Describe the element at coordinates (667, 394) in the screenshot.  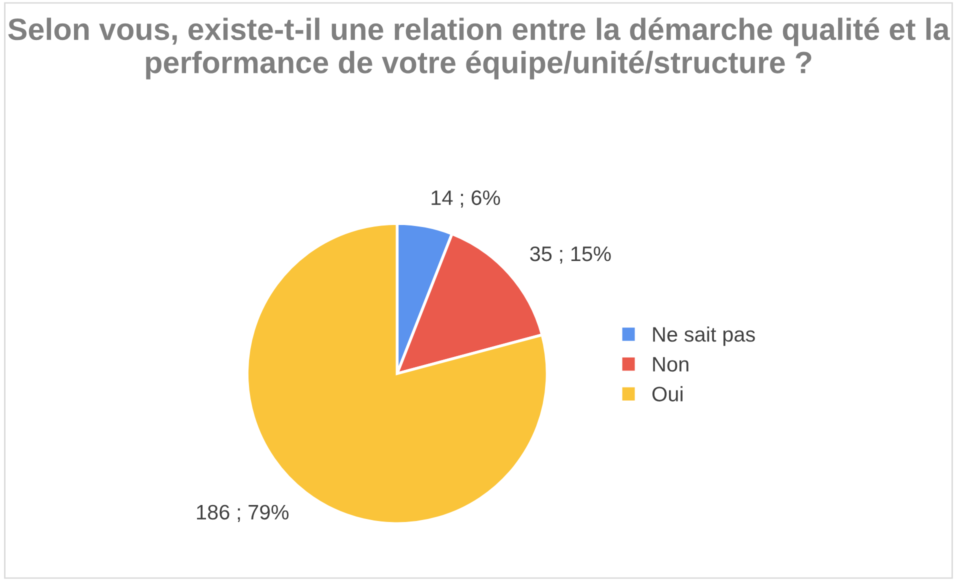
I see `legend-label: Oui` at that location.